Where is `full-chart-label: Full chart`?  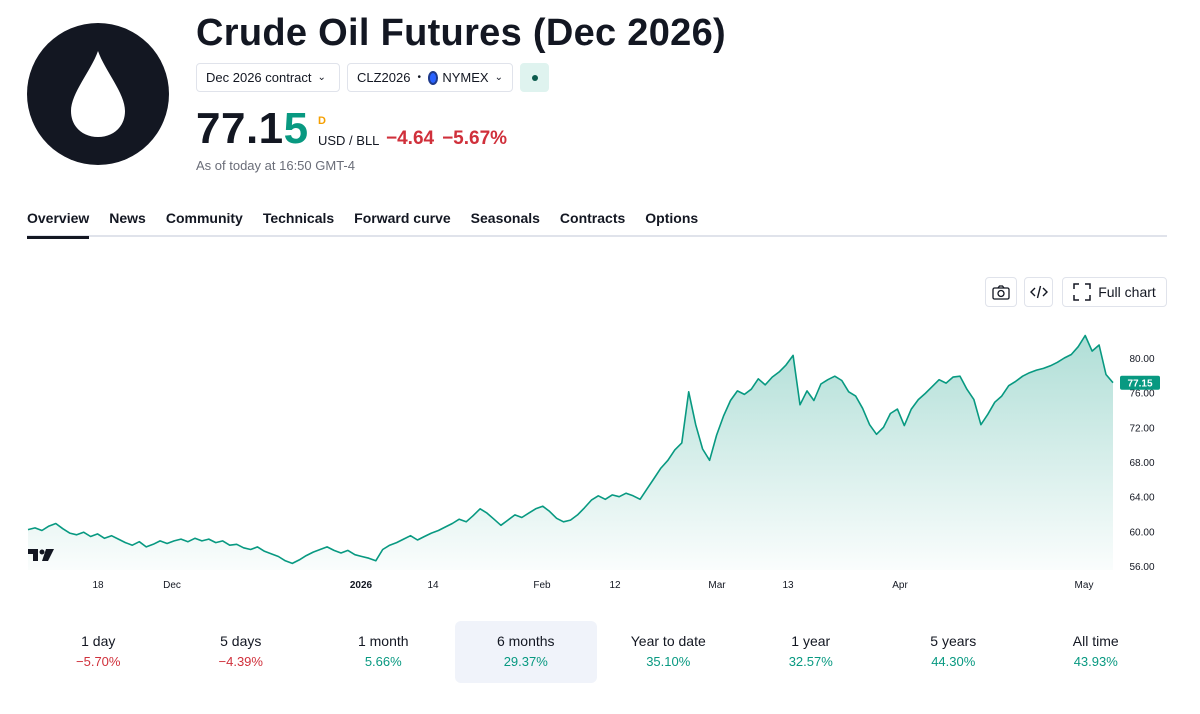
full-chart-label: Full chart is located at coordinates (1127, 292).